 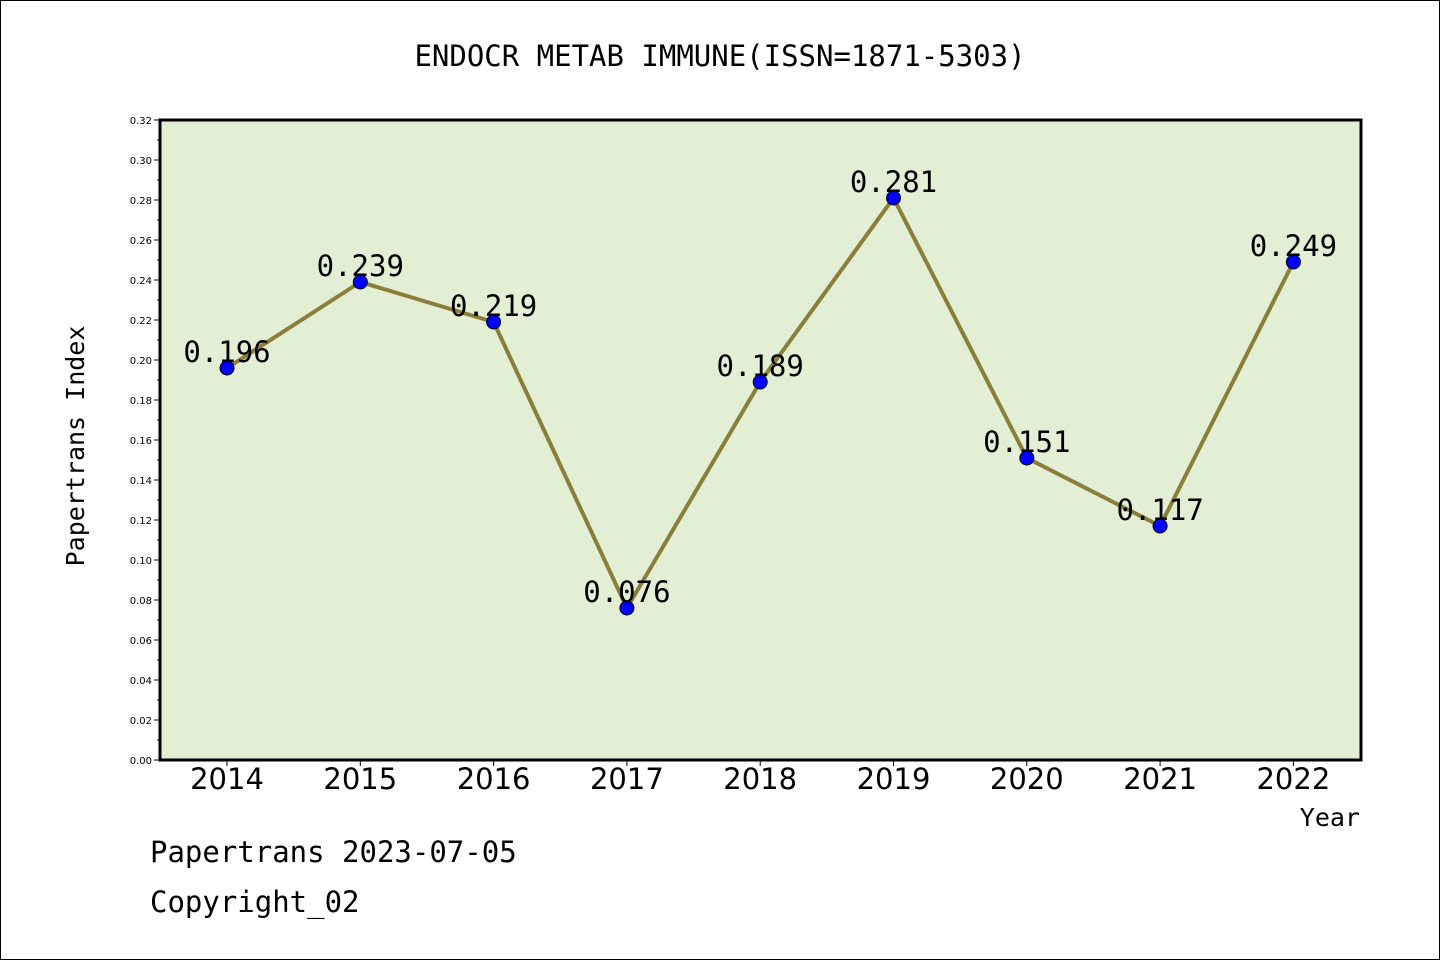 I want to click on y-axis-label: Papertrans Index, so click(x=75, y=446).